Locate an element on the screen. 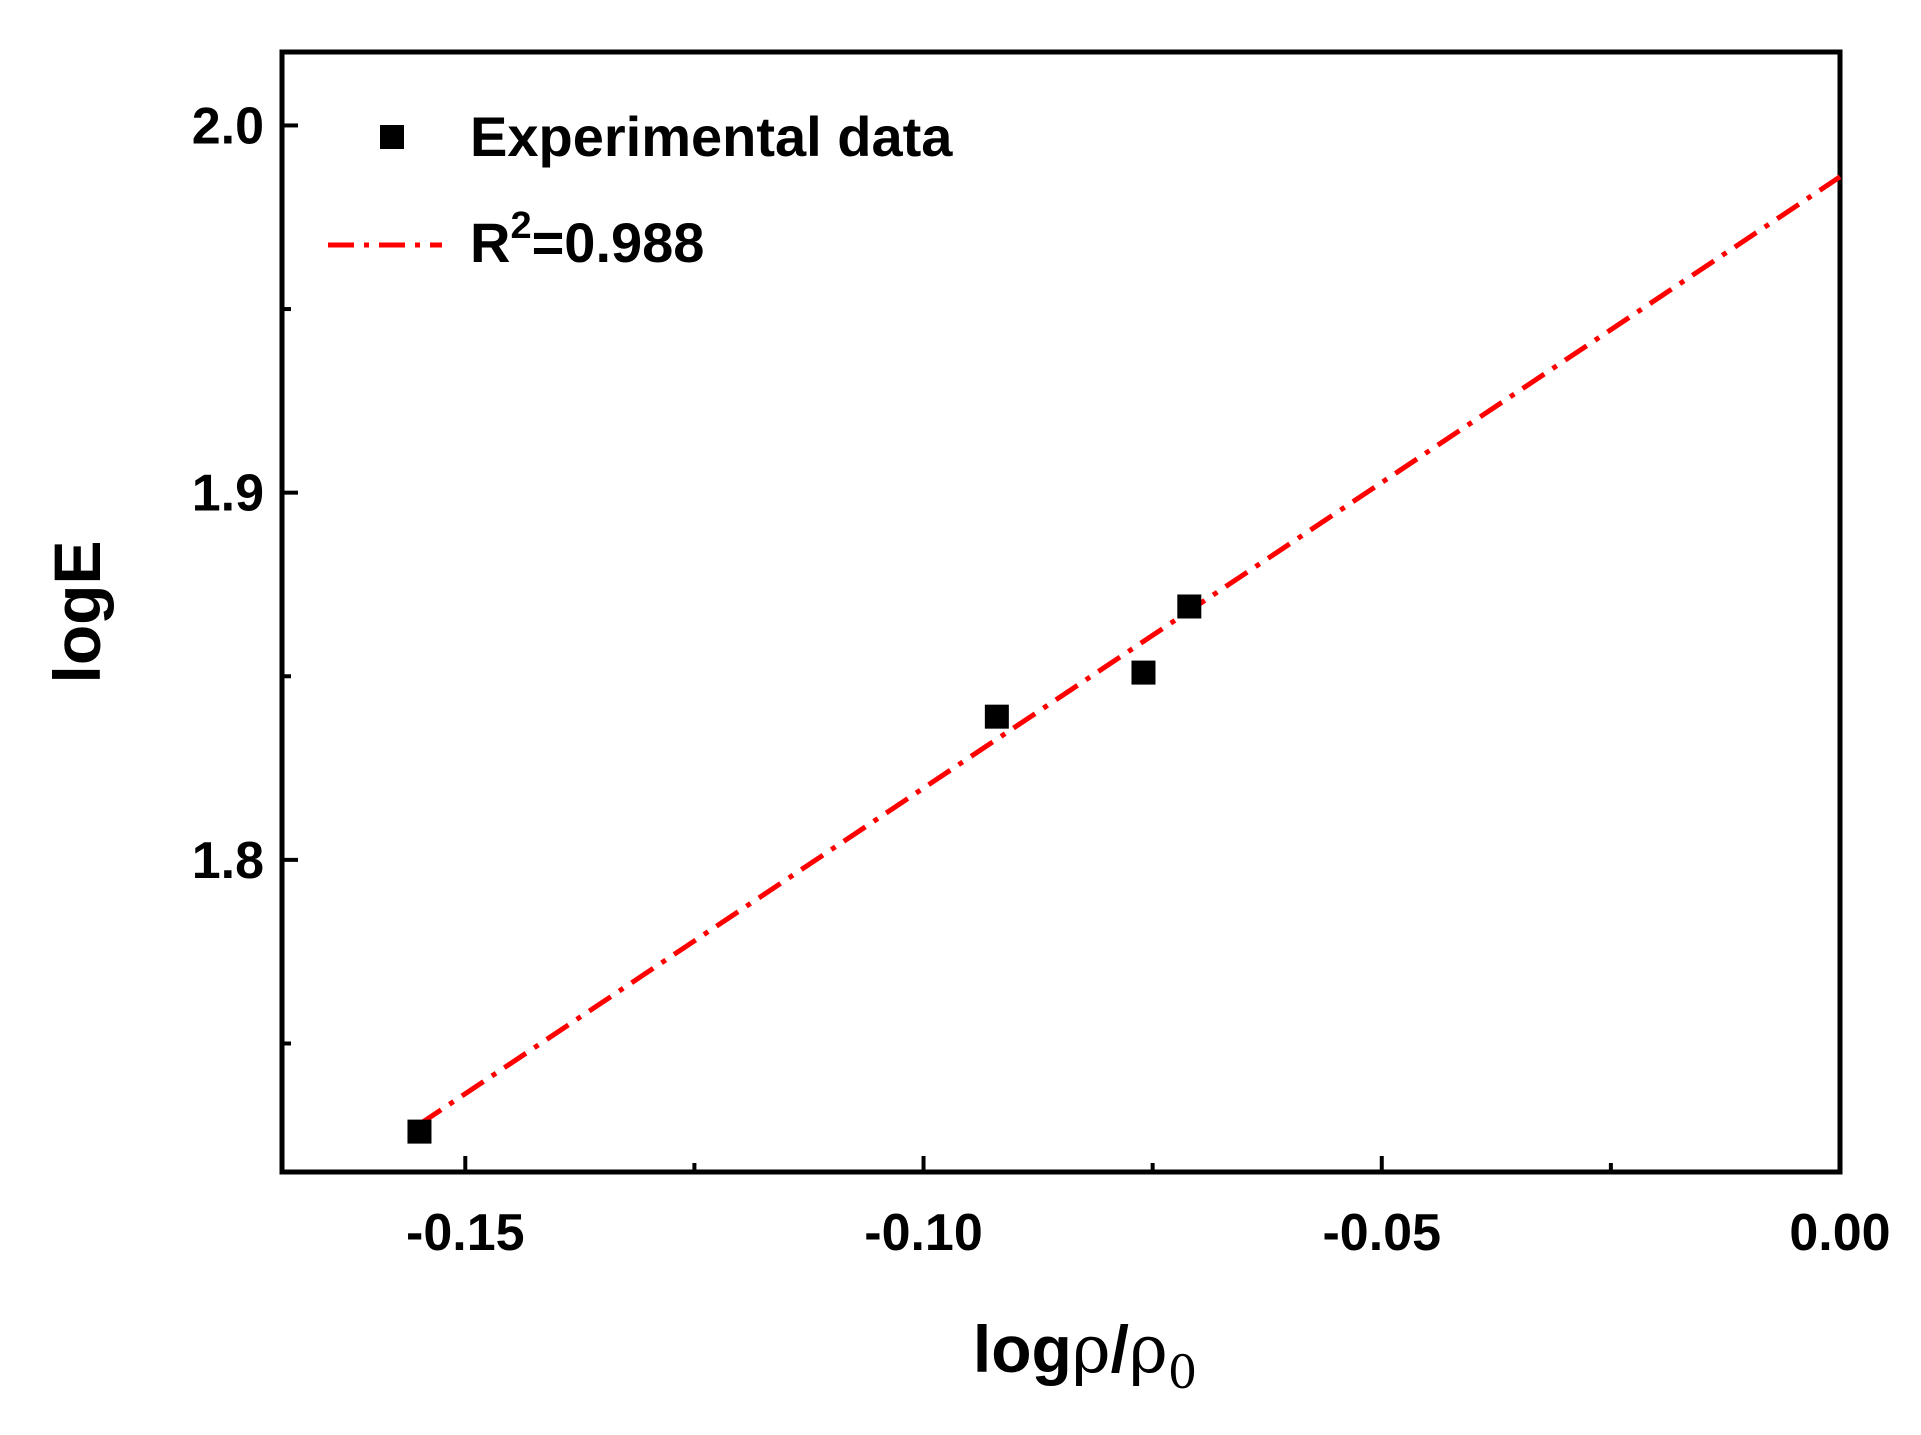 The width and height of the screenshot is (1921, 1435). legend-label-fit: R2=0.988 is located at coordinates (587, 239).